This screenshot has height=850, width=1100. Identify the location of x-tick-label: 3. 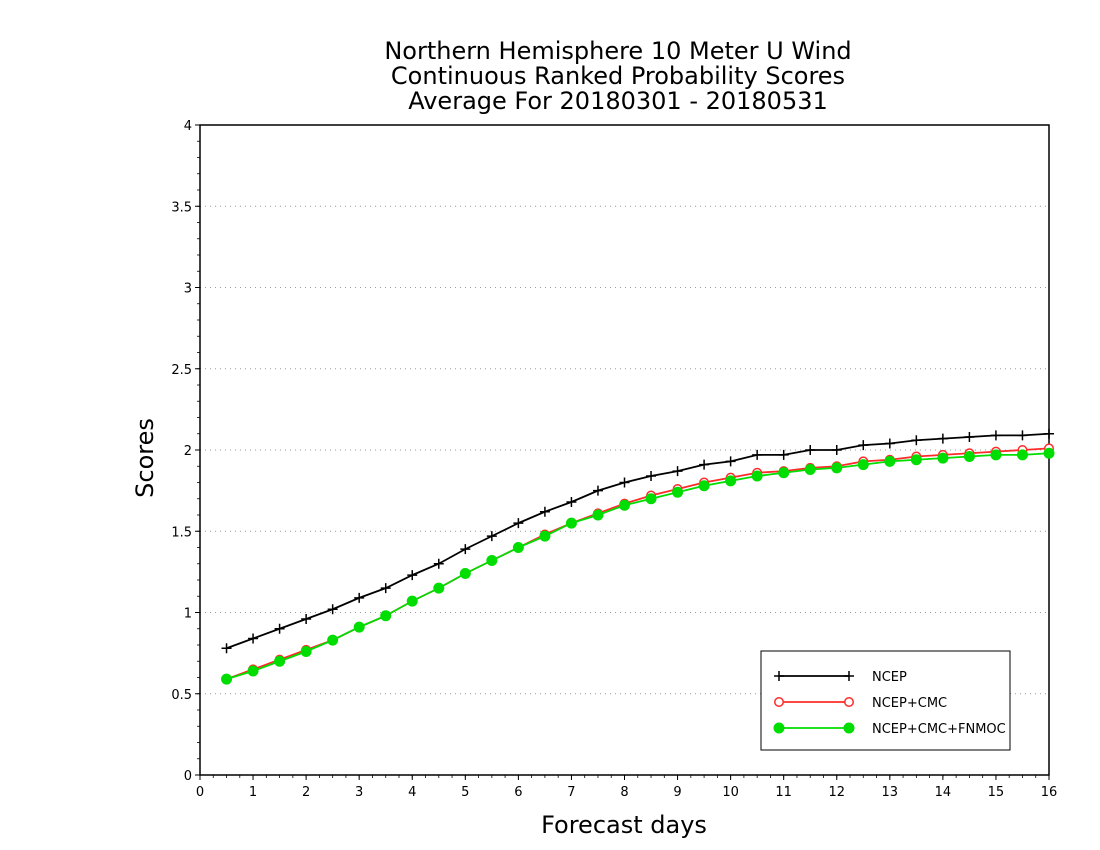
(359, 792).